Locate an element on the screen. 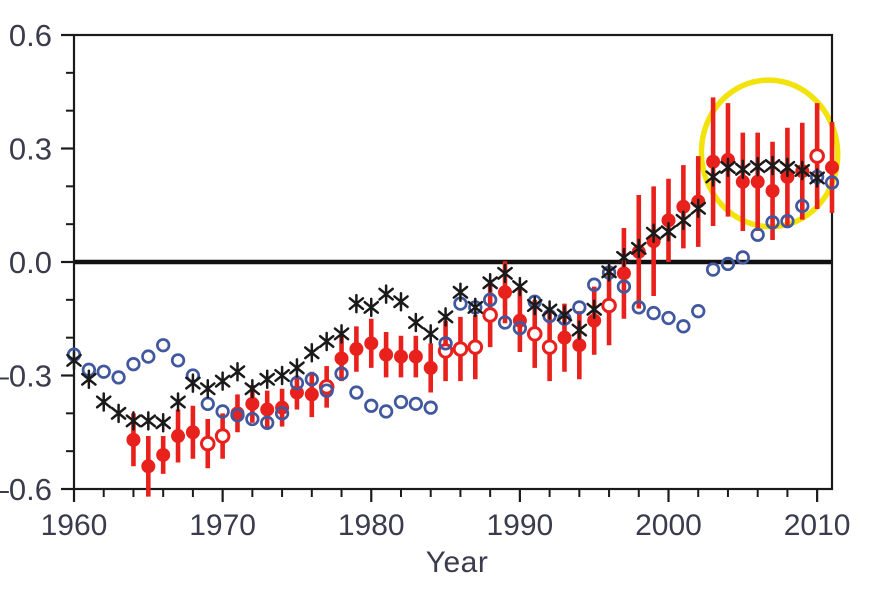  x-tick-label: 1990 is located at coordinates (520, 525).